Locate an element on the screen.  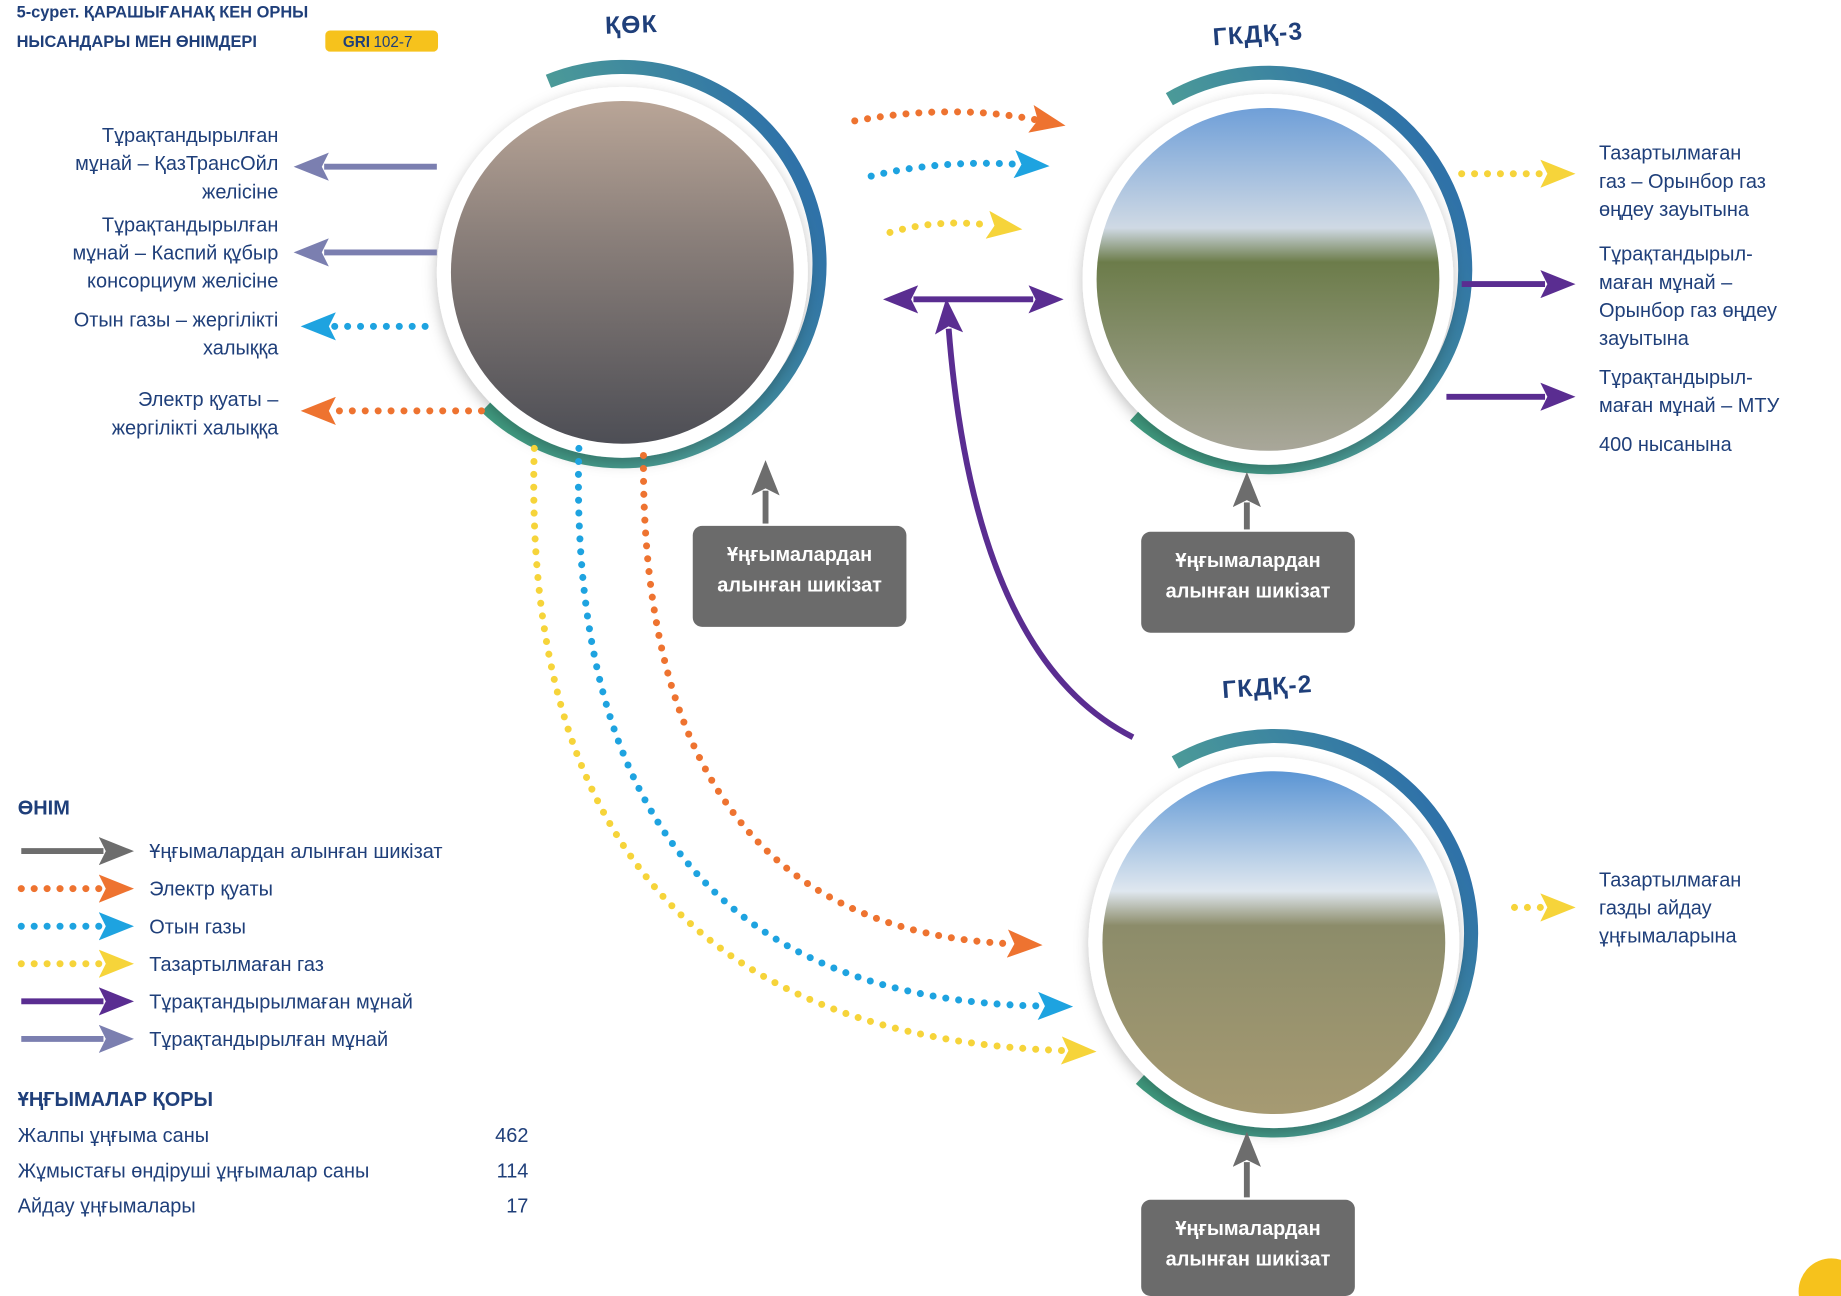
node-label: ГКДҚ-2 is located at coordinates (1267, 687).